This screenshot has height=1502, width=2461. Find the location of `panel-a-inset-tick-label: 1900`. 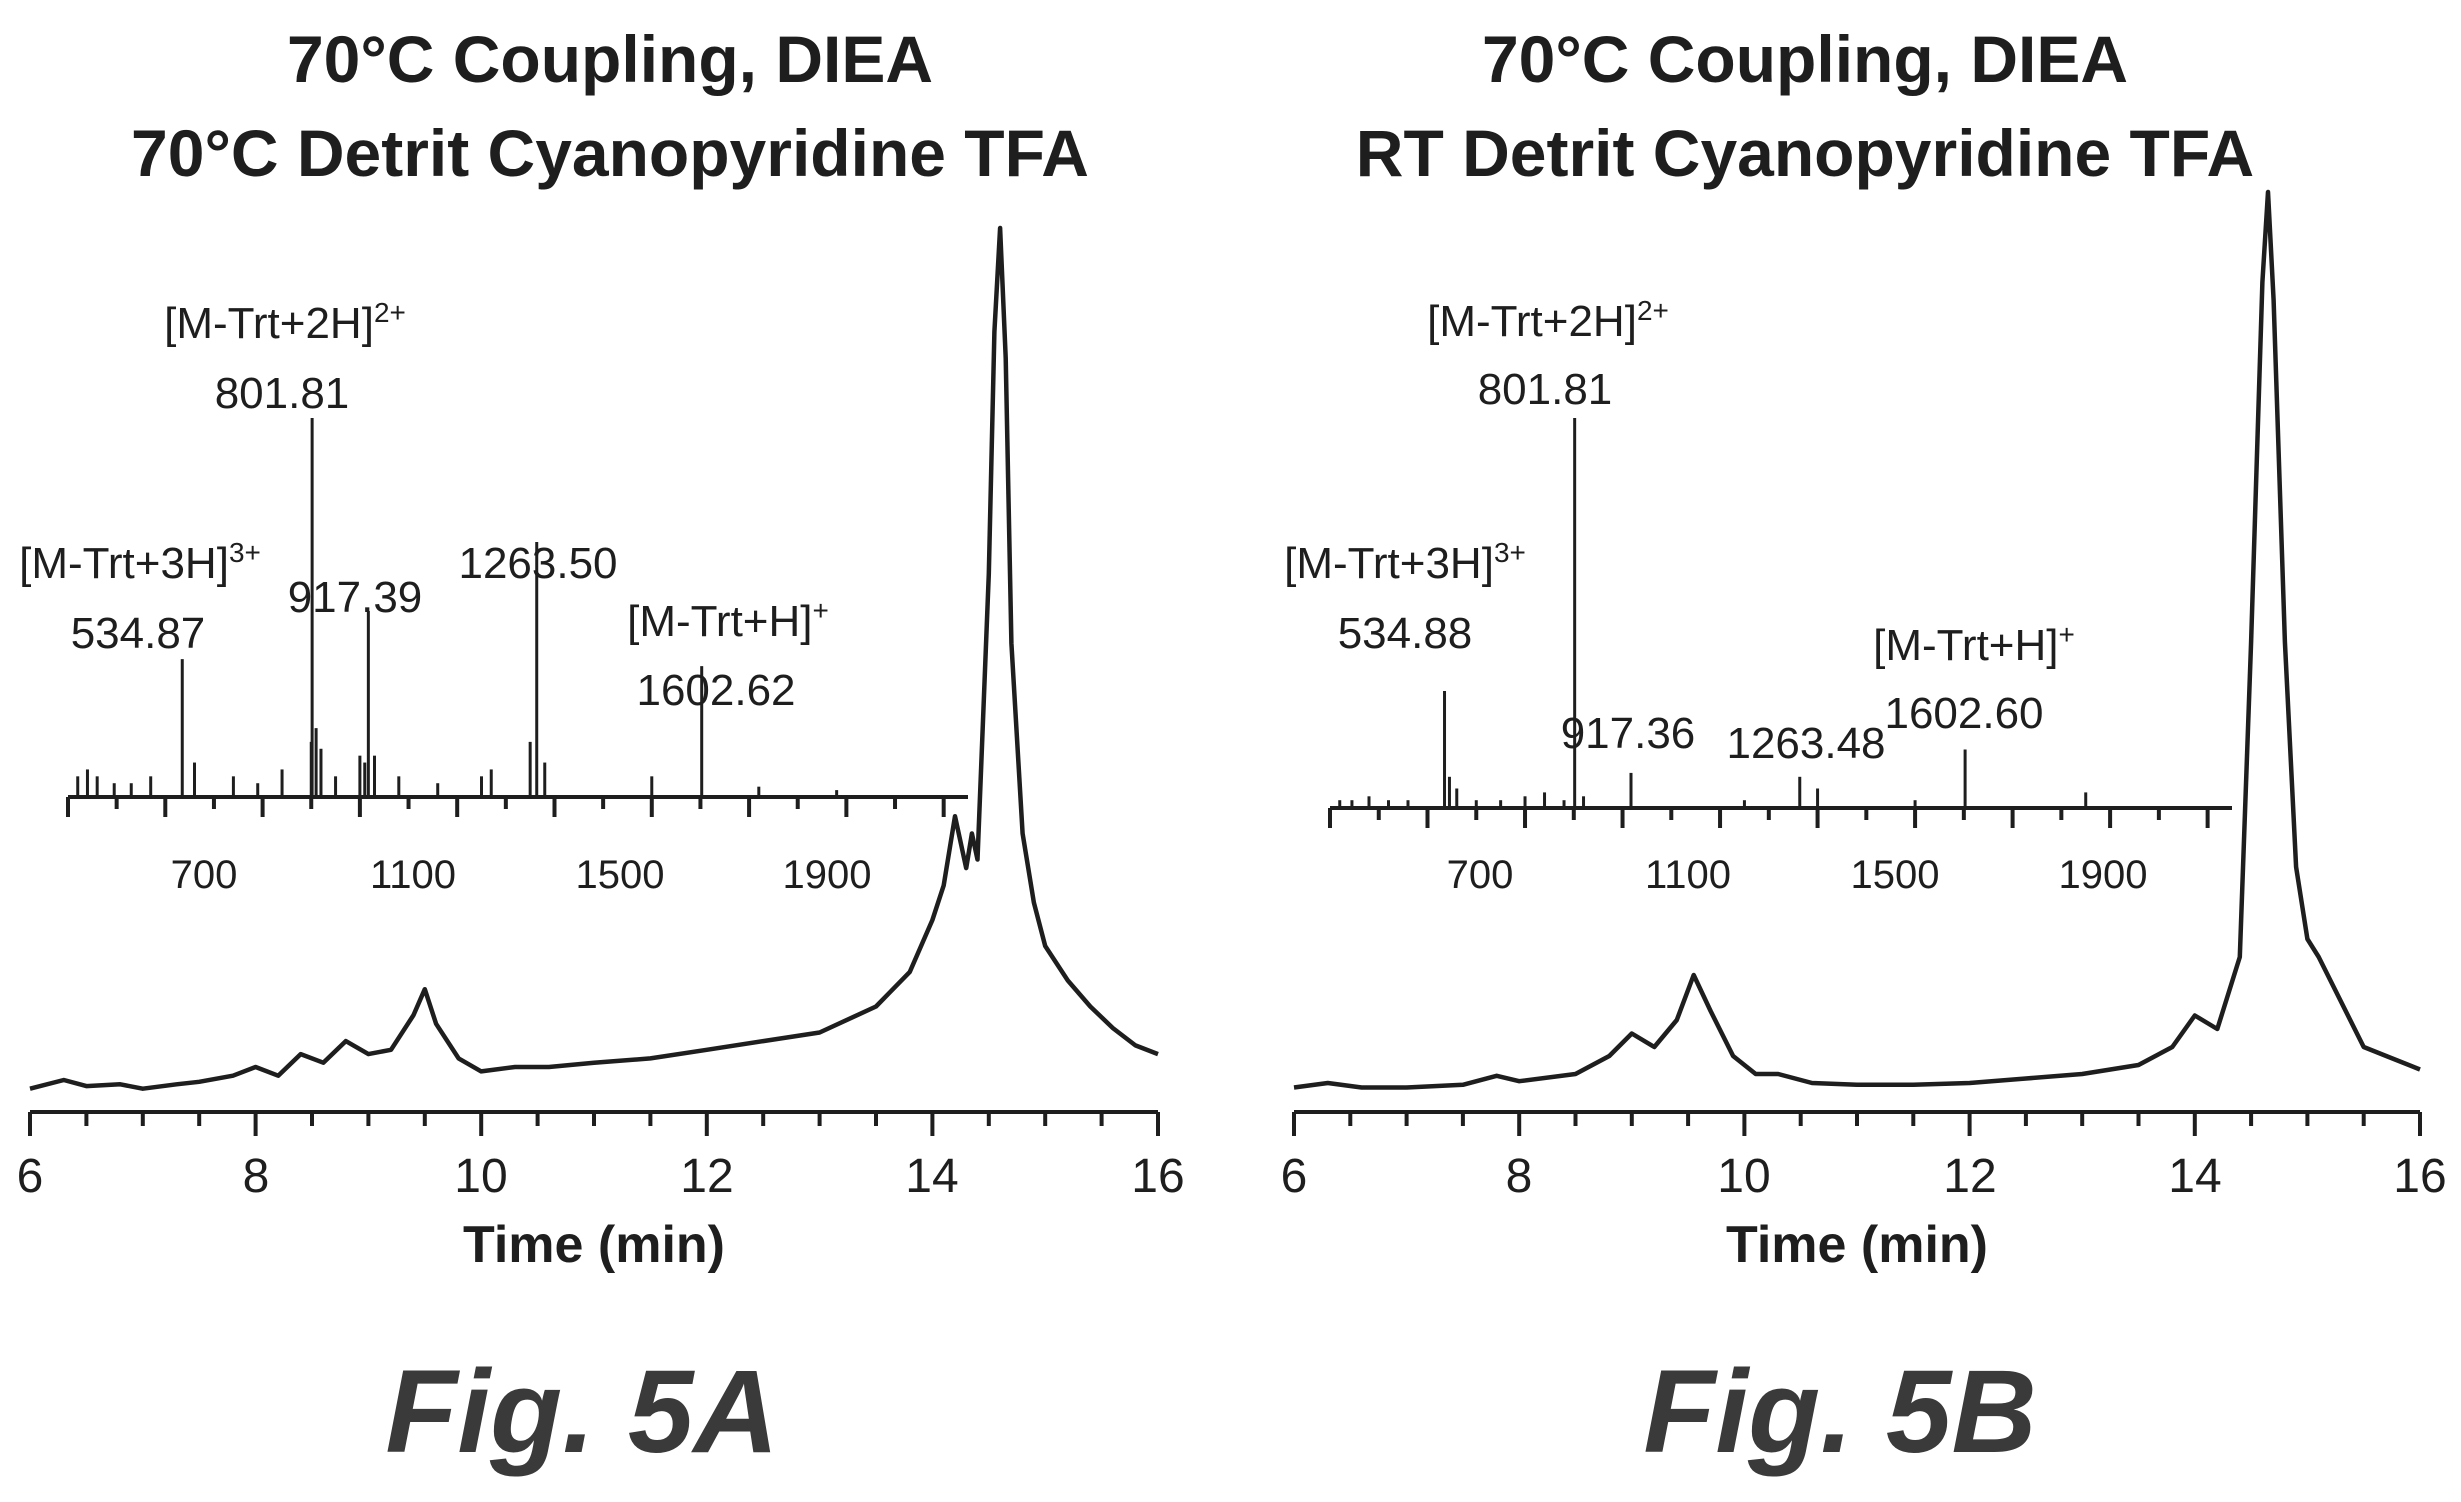

panel-a-inset-tick-label: 1900 is located at coordinates (827, 875).